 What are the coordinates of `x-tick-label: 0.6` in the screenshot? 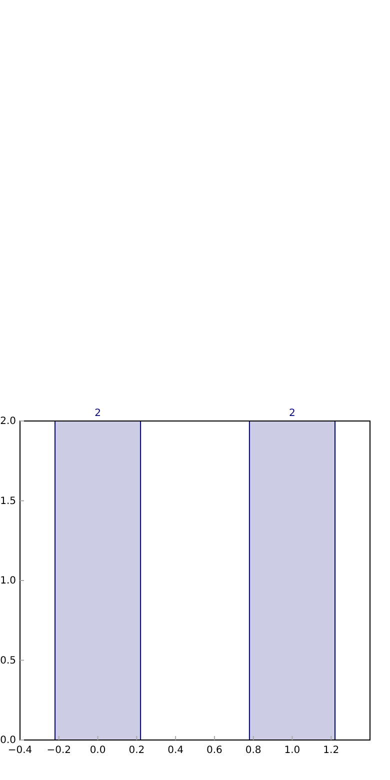 It's located at (214, 750).